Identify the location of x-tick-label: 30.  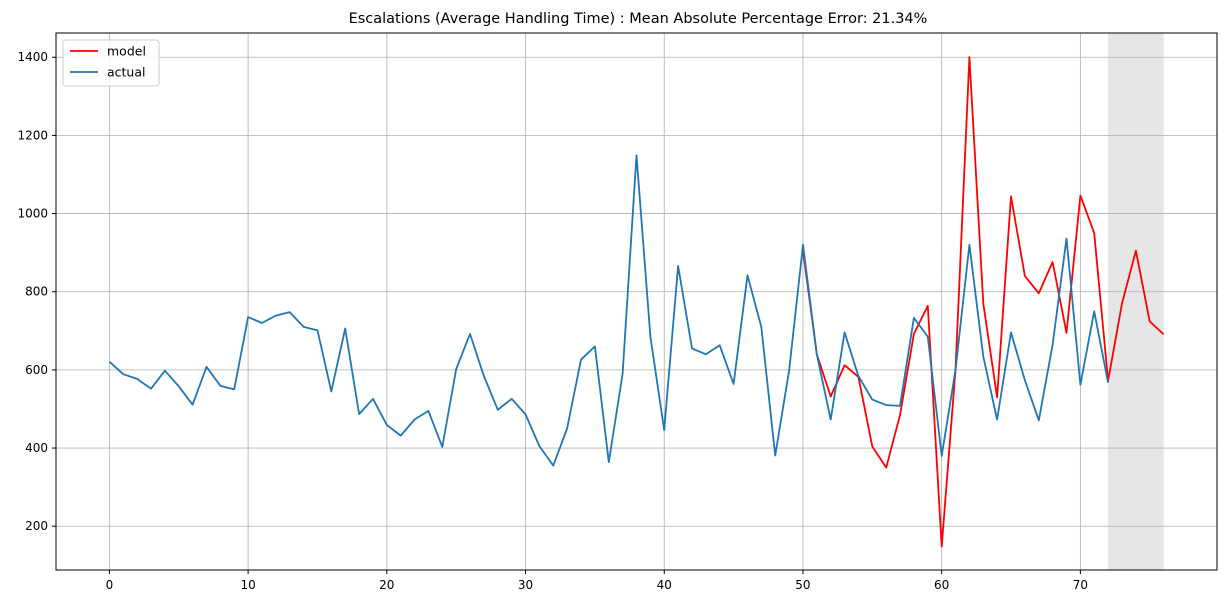
(525, 585).